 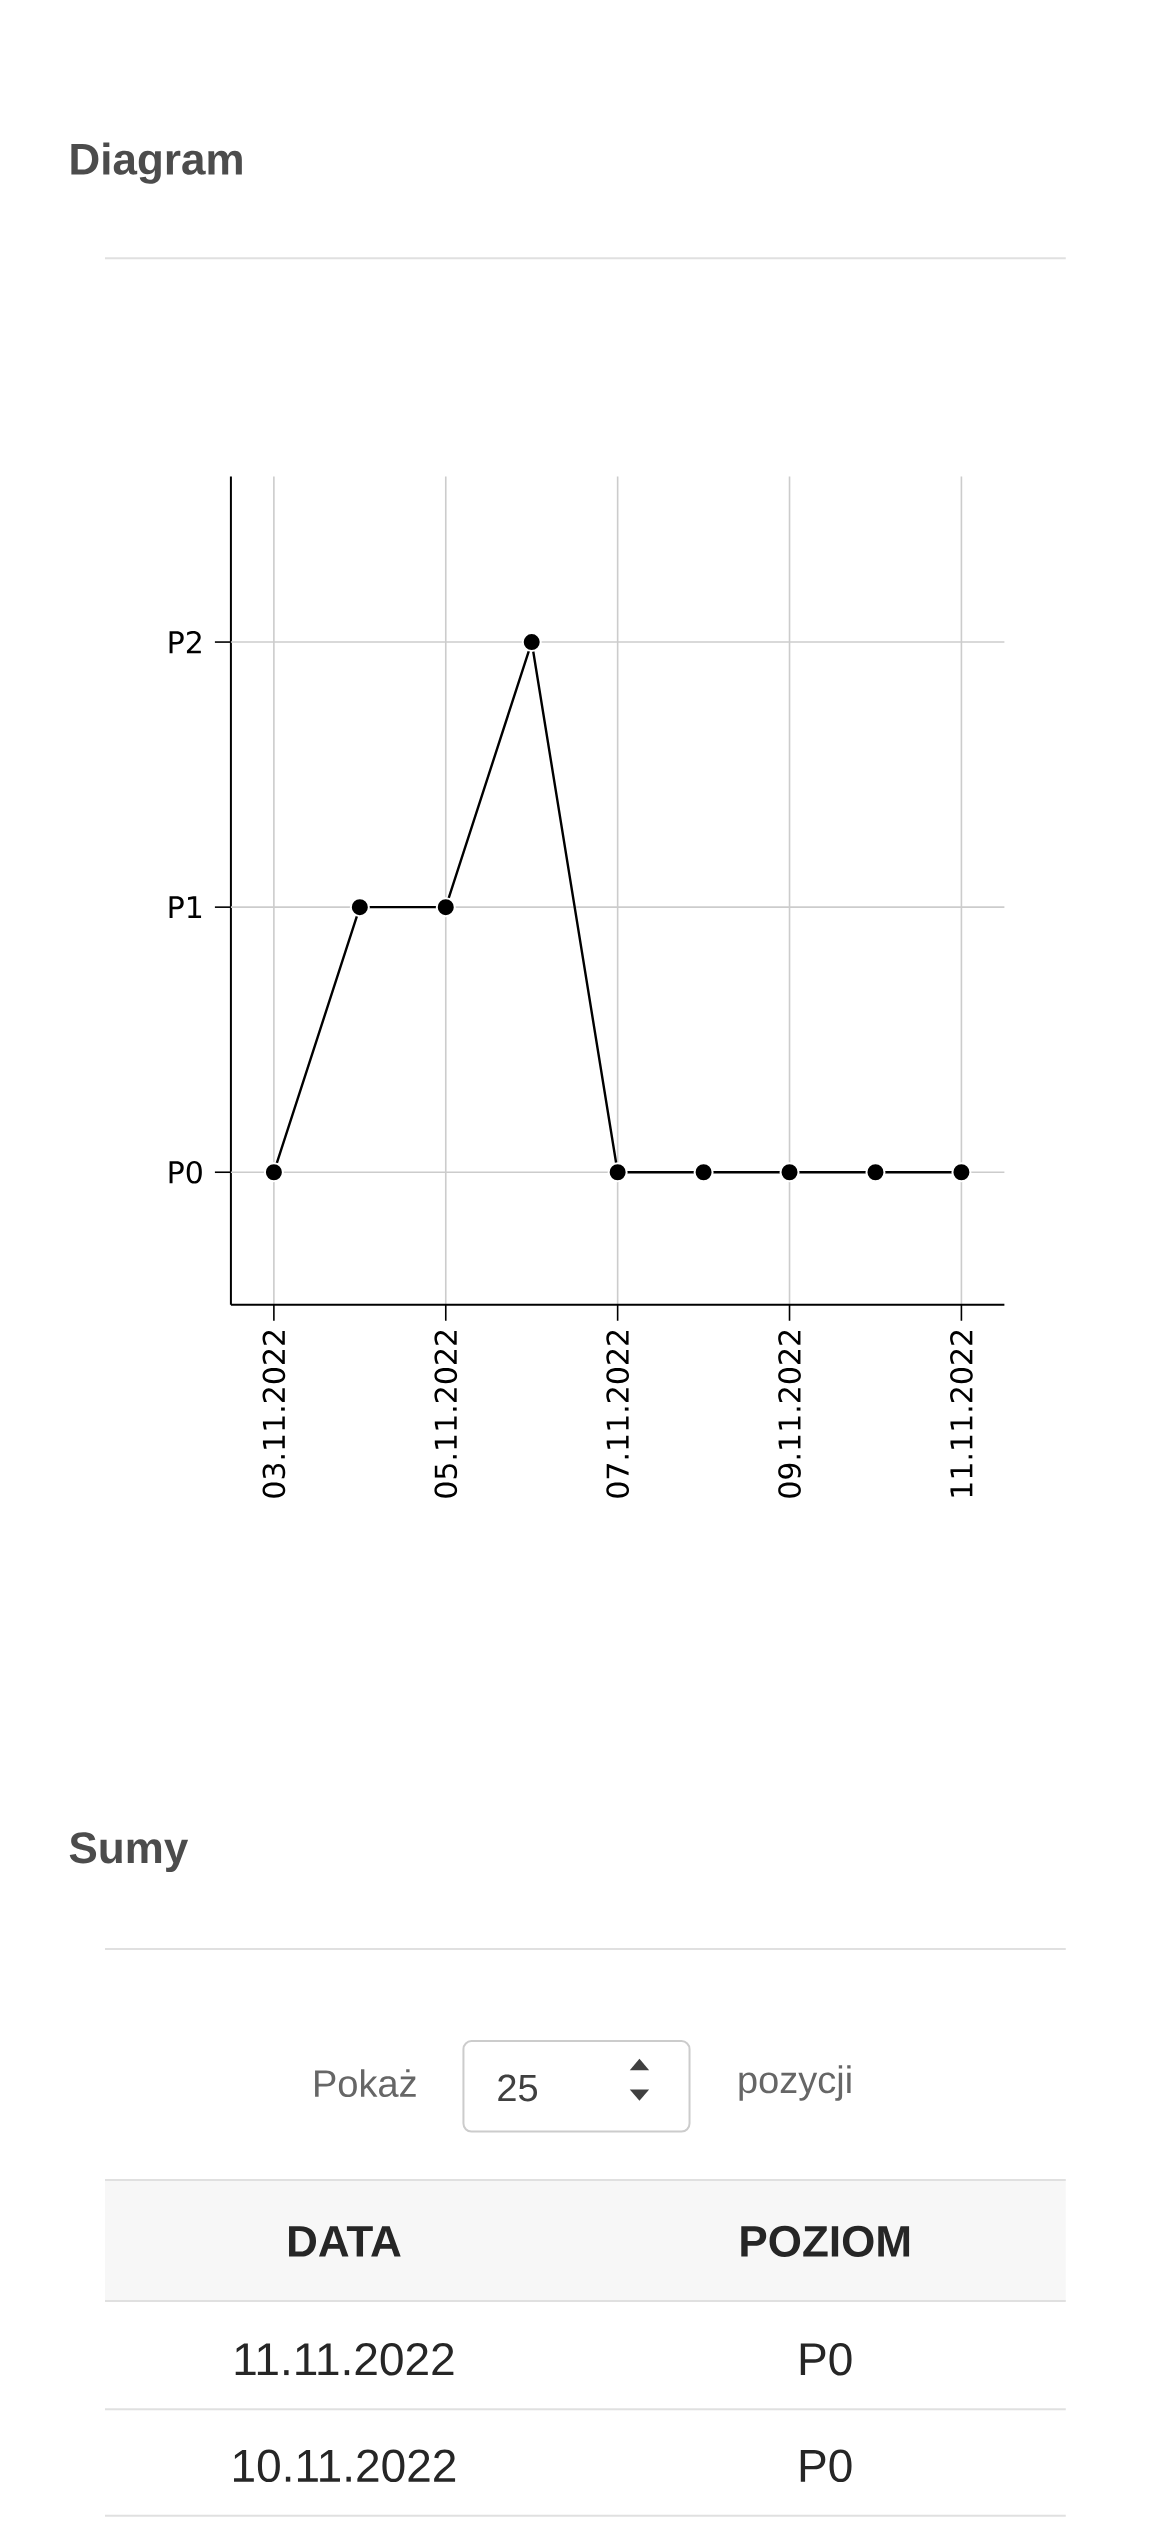 What do you see at coordinates (156, 163) in the screenshot?
I see `chart-title: Diagram` at bounding box center [156, 163].